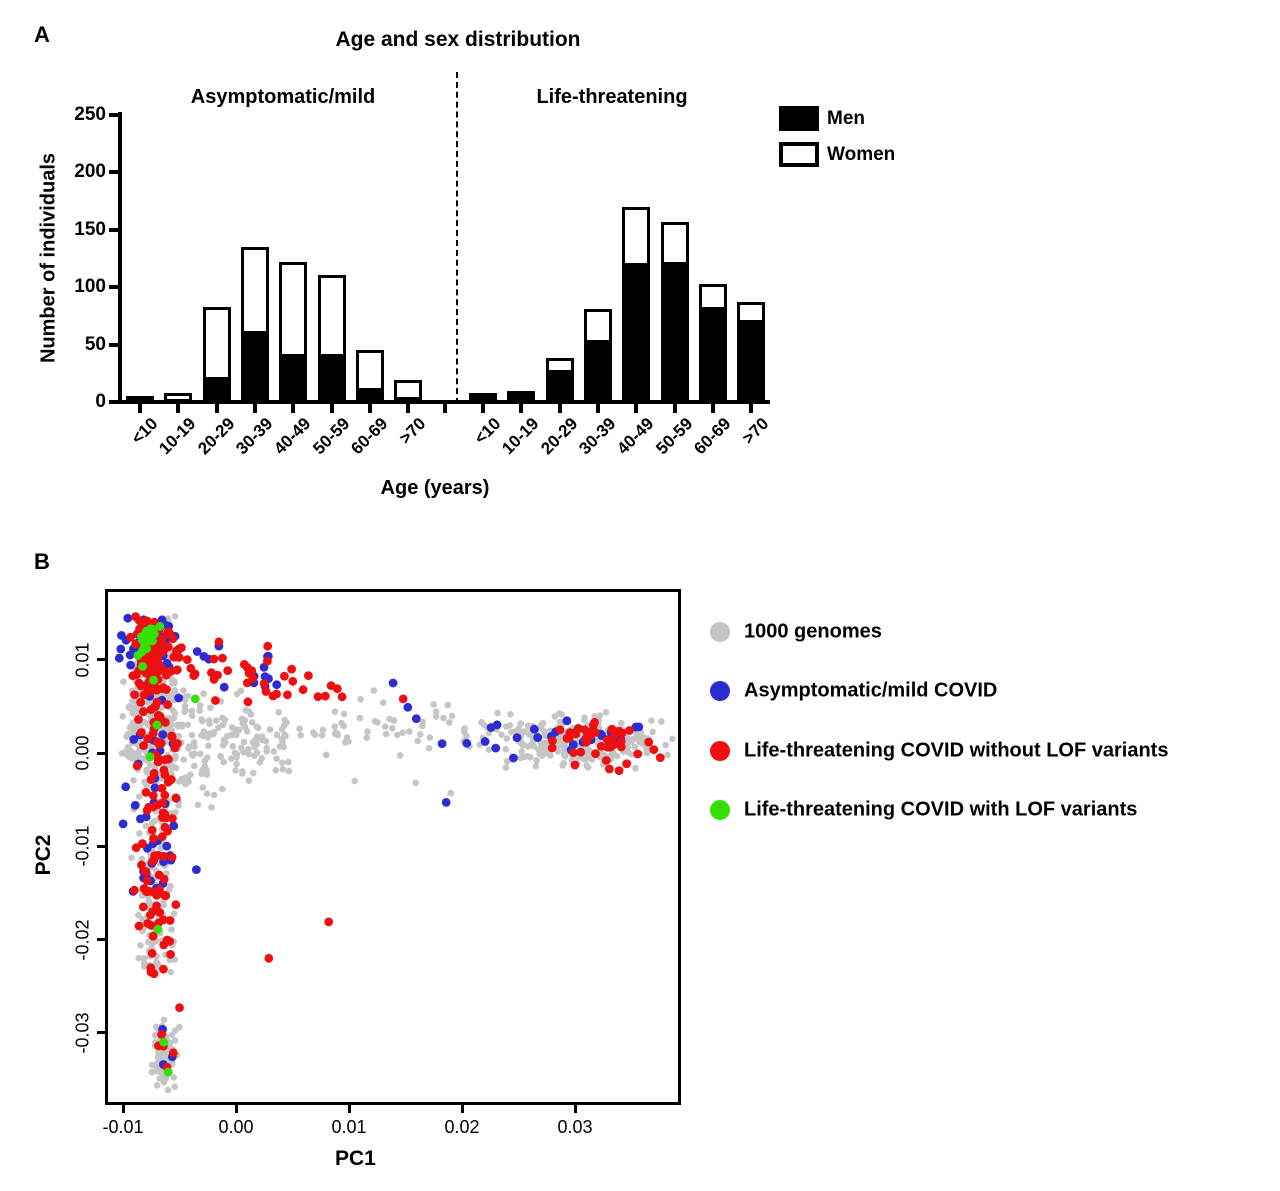  I want to click on bar-life-threatening-<10, so click(483, 397).